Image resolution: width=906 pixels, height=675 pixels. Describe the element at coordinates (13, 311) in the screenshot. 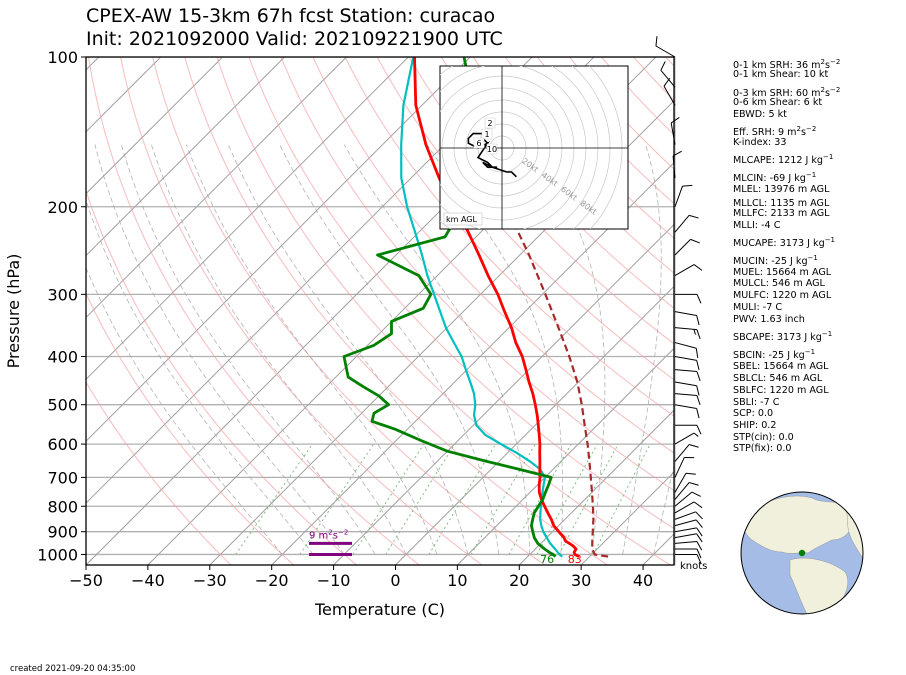

I see `y-axis-label: Pressure (hPa)` at that location.